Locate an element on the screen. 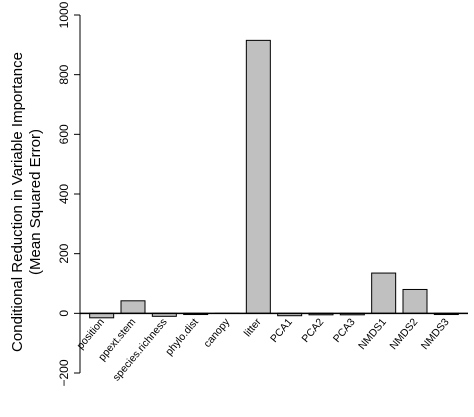 The image size is (474, 417). x-category-label: PCA2 is located at coordinates (312, 330).